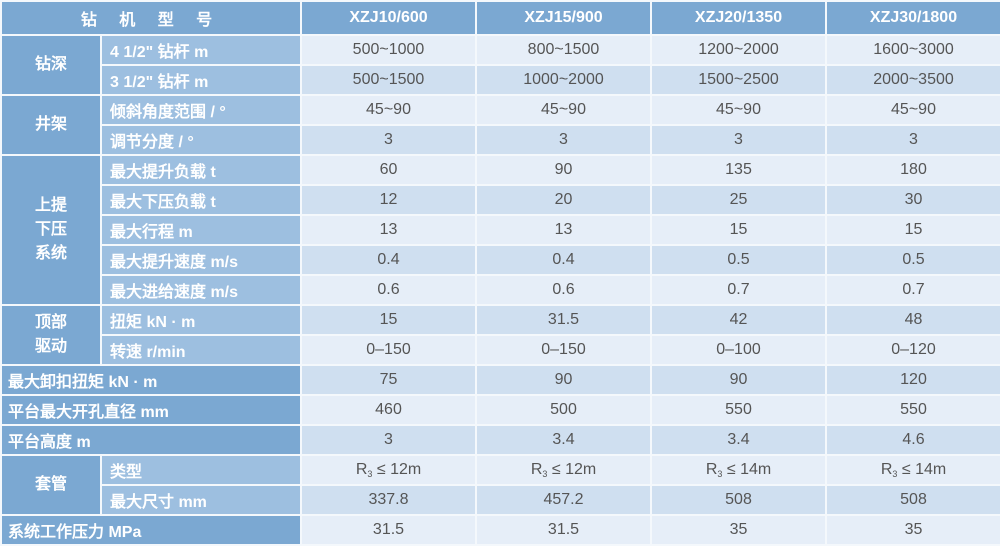 The image size is (1000, 546). I want to click on value-cell: 0–120, so click(912, 350).